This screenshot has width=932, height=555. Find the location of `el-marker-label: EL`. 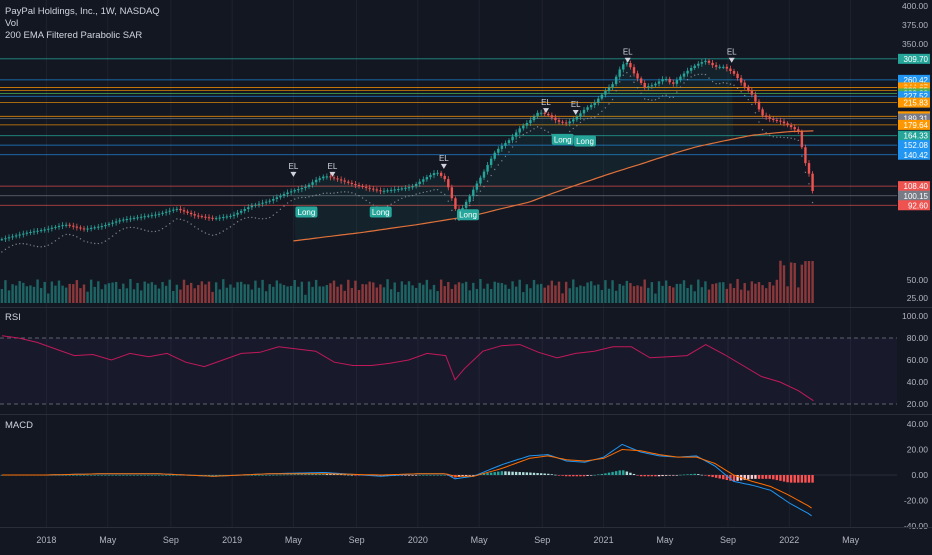

el-marker-label: EL is located at coordinates (546, 102).